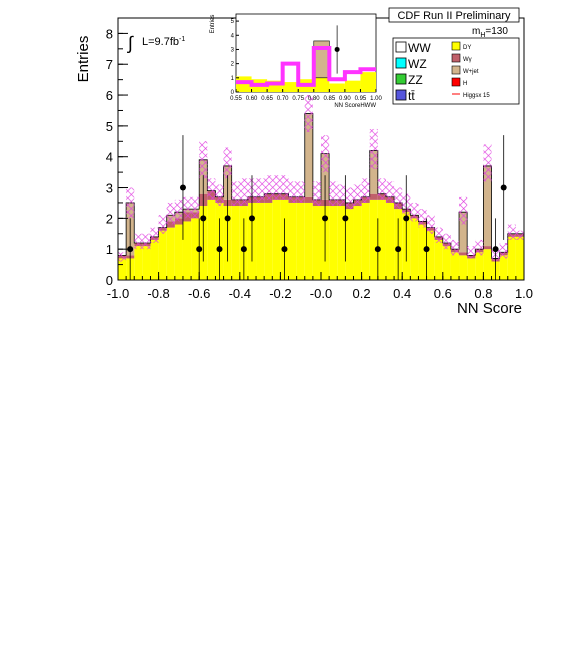 The image size is (567, 672). Describe the element at coordinates (443, 293) in the screenshot. I see `x-tick-label-8: 0.6` at that location.